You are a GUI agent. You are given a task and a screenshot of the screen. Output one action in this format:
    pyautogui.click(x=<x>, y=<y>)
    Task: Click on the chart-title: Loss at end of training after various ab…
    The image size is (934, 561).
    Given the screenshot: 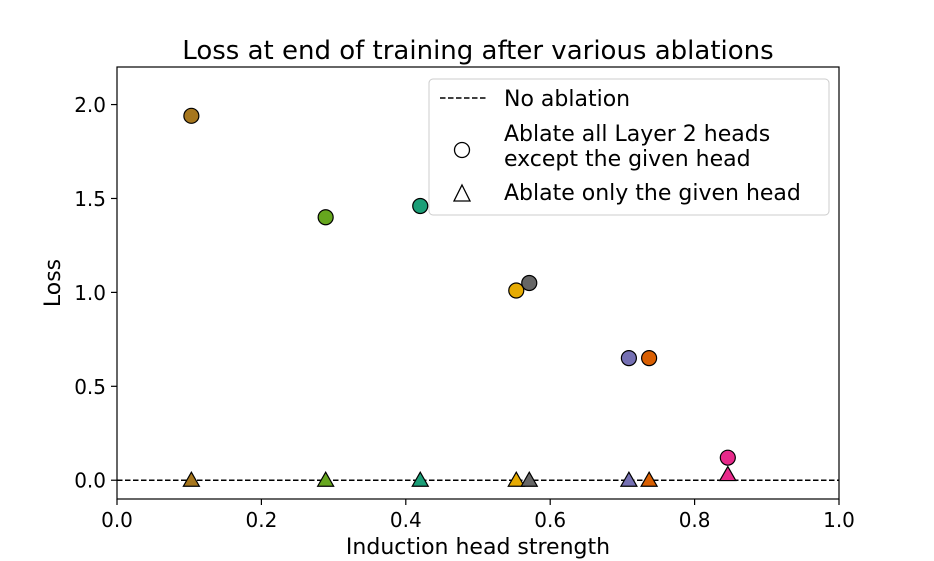 What is the action you would take?
    pyautogui.click(x=477, y=51)
    